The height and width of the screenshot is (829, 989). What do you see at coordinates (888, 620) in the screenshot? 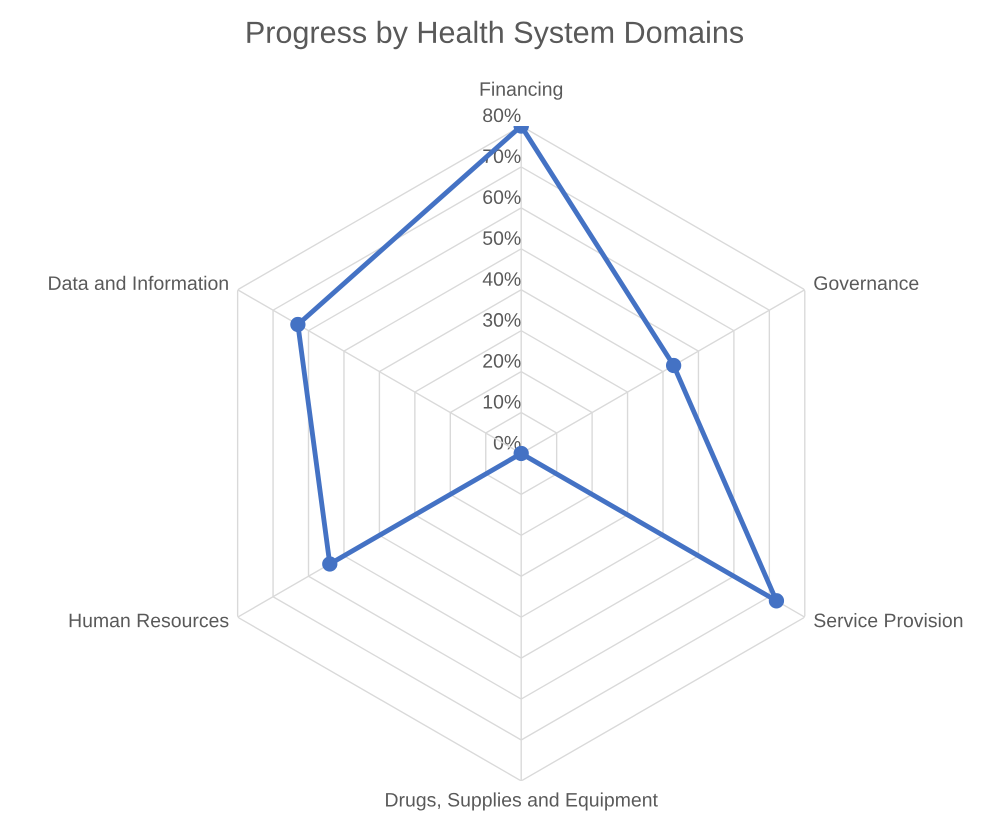
I see `spoke-label: Service Provision` at bounding box center [888, 620].